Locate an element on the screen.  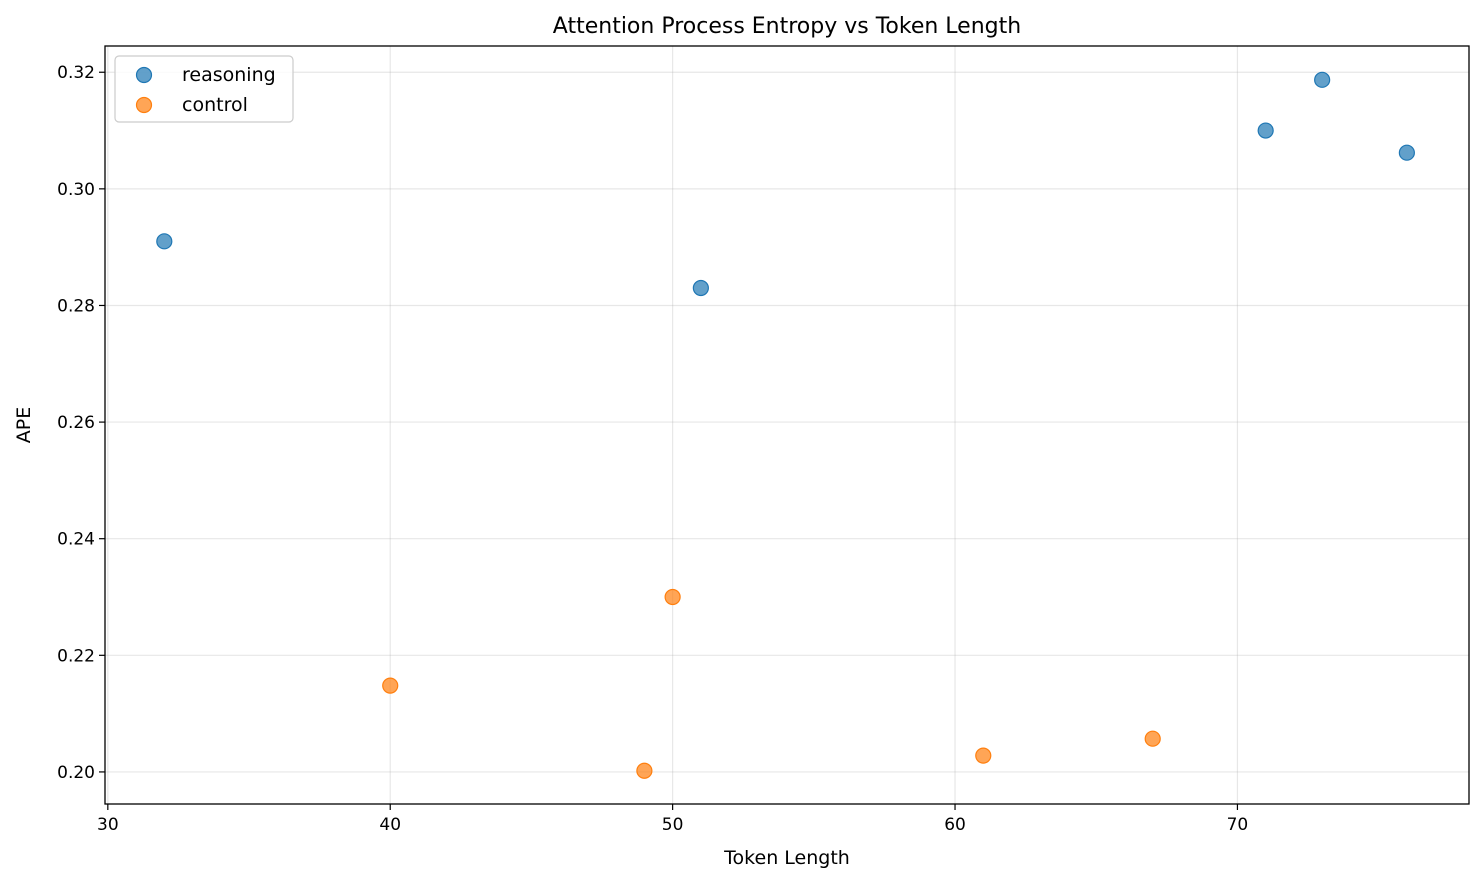
x-axis-label: Token Length is located at coordinates (786, 858).